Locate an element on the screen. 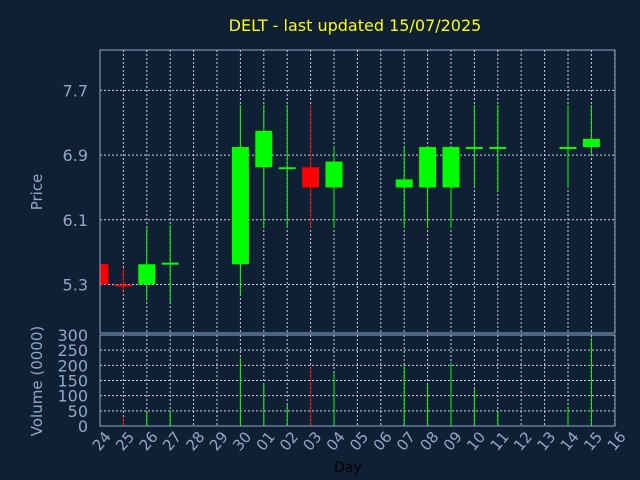 Image resolution: width=640 pixels, height=480 pixels. price-tick-labels: 5.3 6.1 6.9 7.7 is located at coordinates (75, 187).